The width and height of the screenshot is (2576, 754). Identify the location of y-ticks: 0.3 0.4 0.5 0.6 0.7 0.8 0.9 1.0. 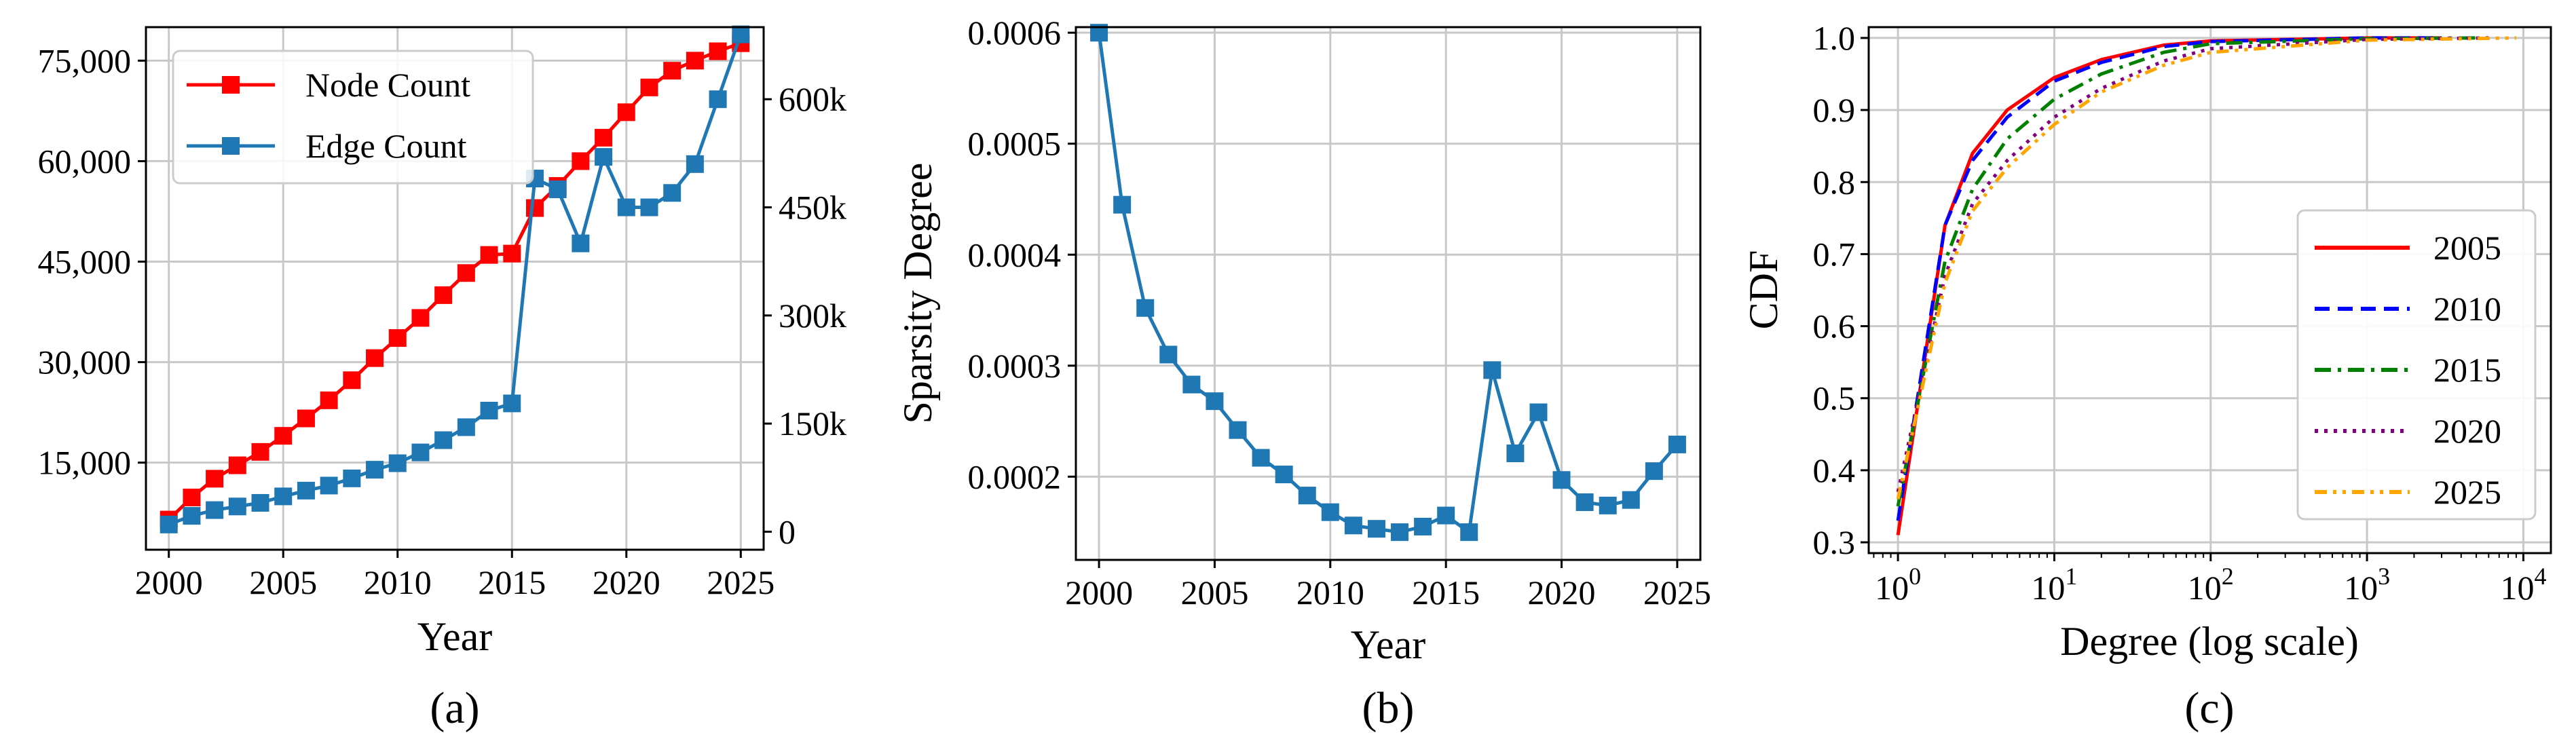
(1841, 290).